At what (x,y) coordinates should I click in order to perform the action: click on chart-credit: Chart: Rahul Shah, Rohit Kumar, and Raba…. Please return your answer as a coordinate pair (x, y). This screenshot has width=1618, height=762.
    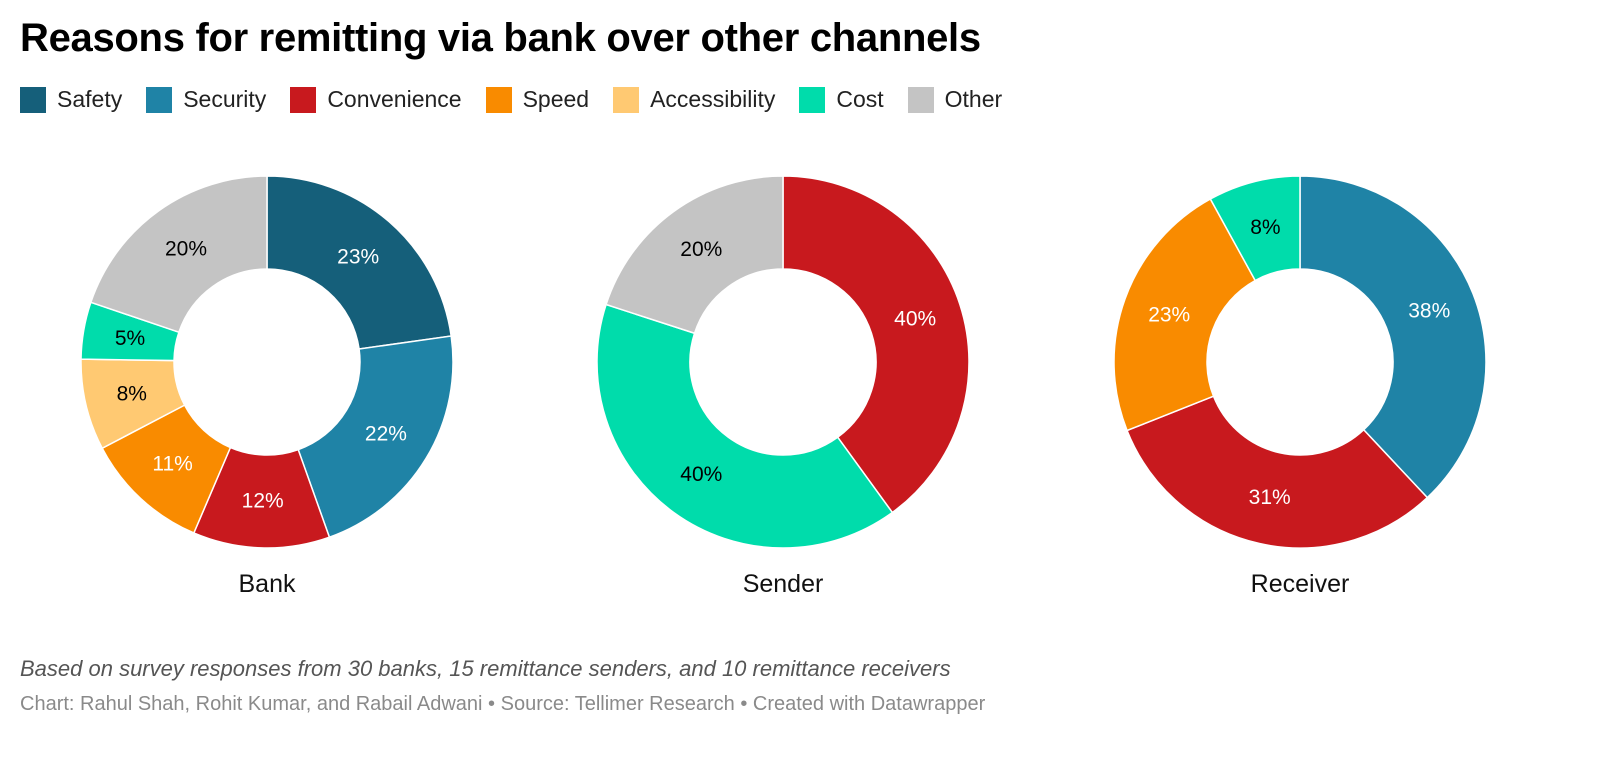
    Looking at the image, I should click on (503, 704).